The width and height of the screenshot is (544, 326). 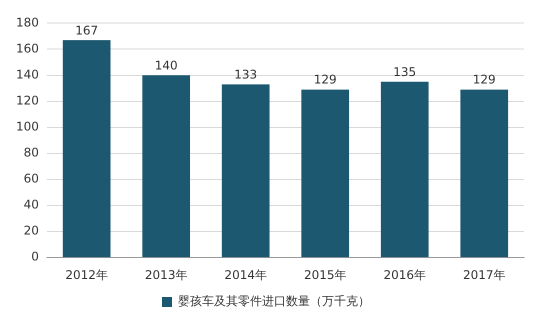 I want to click on y-tick-label: 120, so click(x=27, y=100).